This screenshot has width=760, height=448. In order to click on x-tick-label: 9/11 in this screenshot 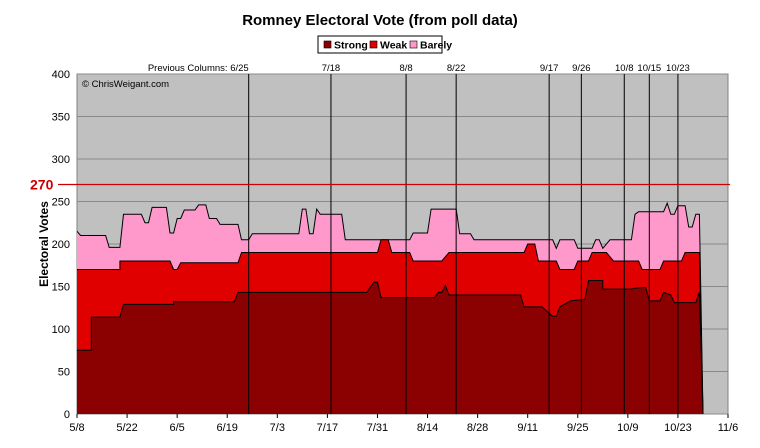, I will do `click(527, 428)`.